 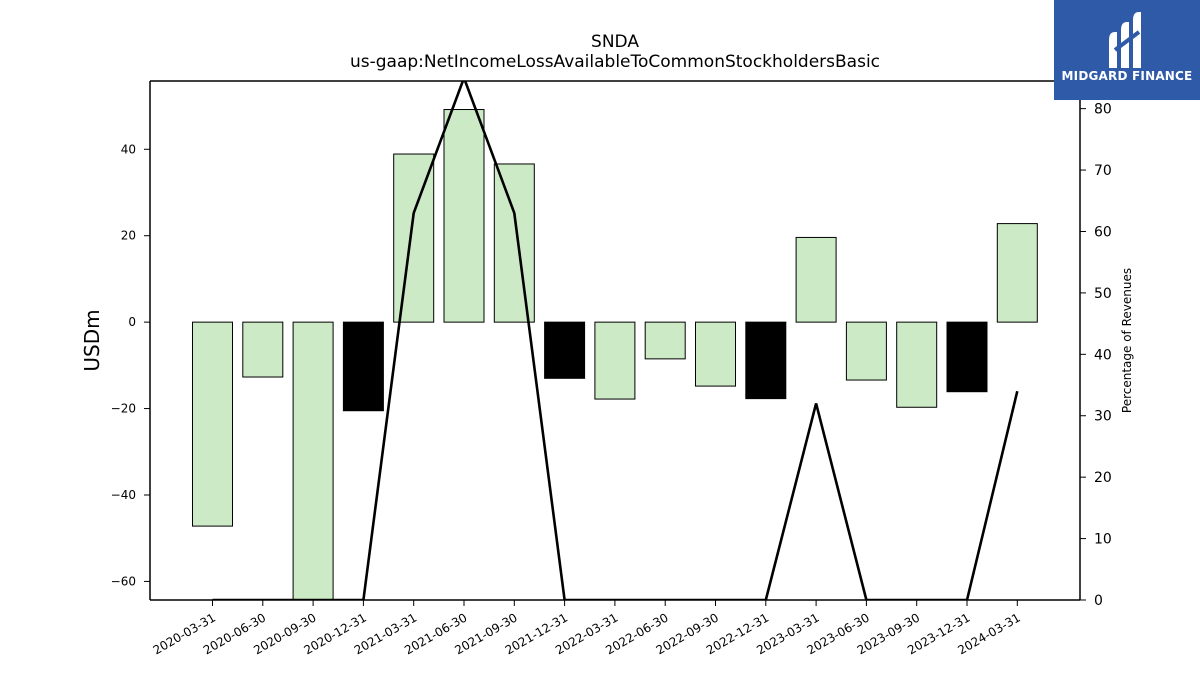 What do you see at coordinates (1103, 540) in the screenshot?
I see `y2-tick-label: 10` at bounding box center [1103, 540].